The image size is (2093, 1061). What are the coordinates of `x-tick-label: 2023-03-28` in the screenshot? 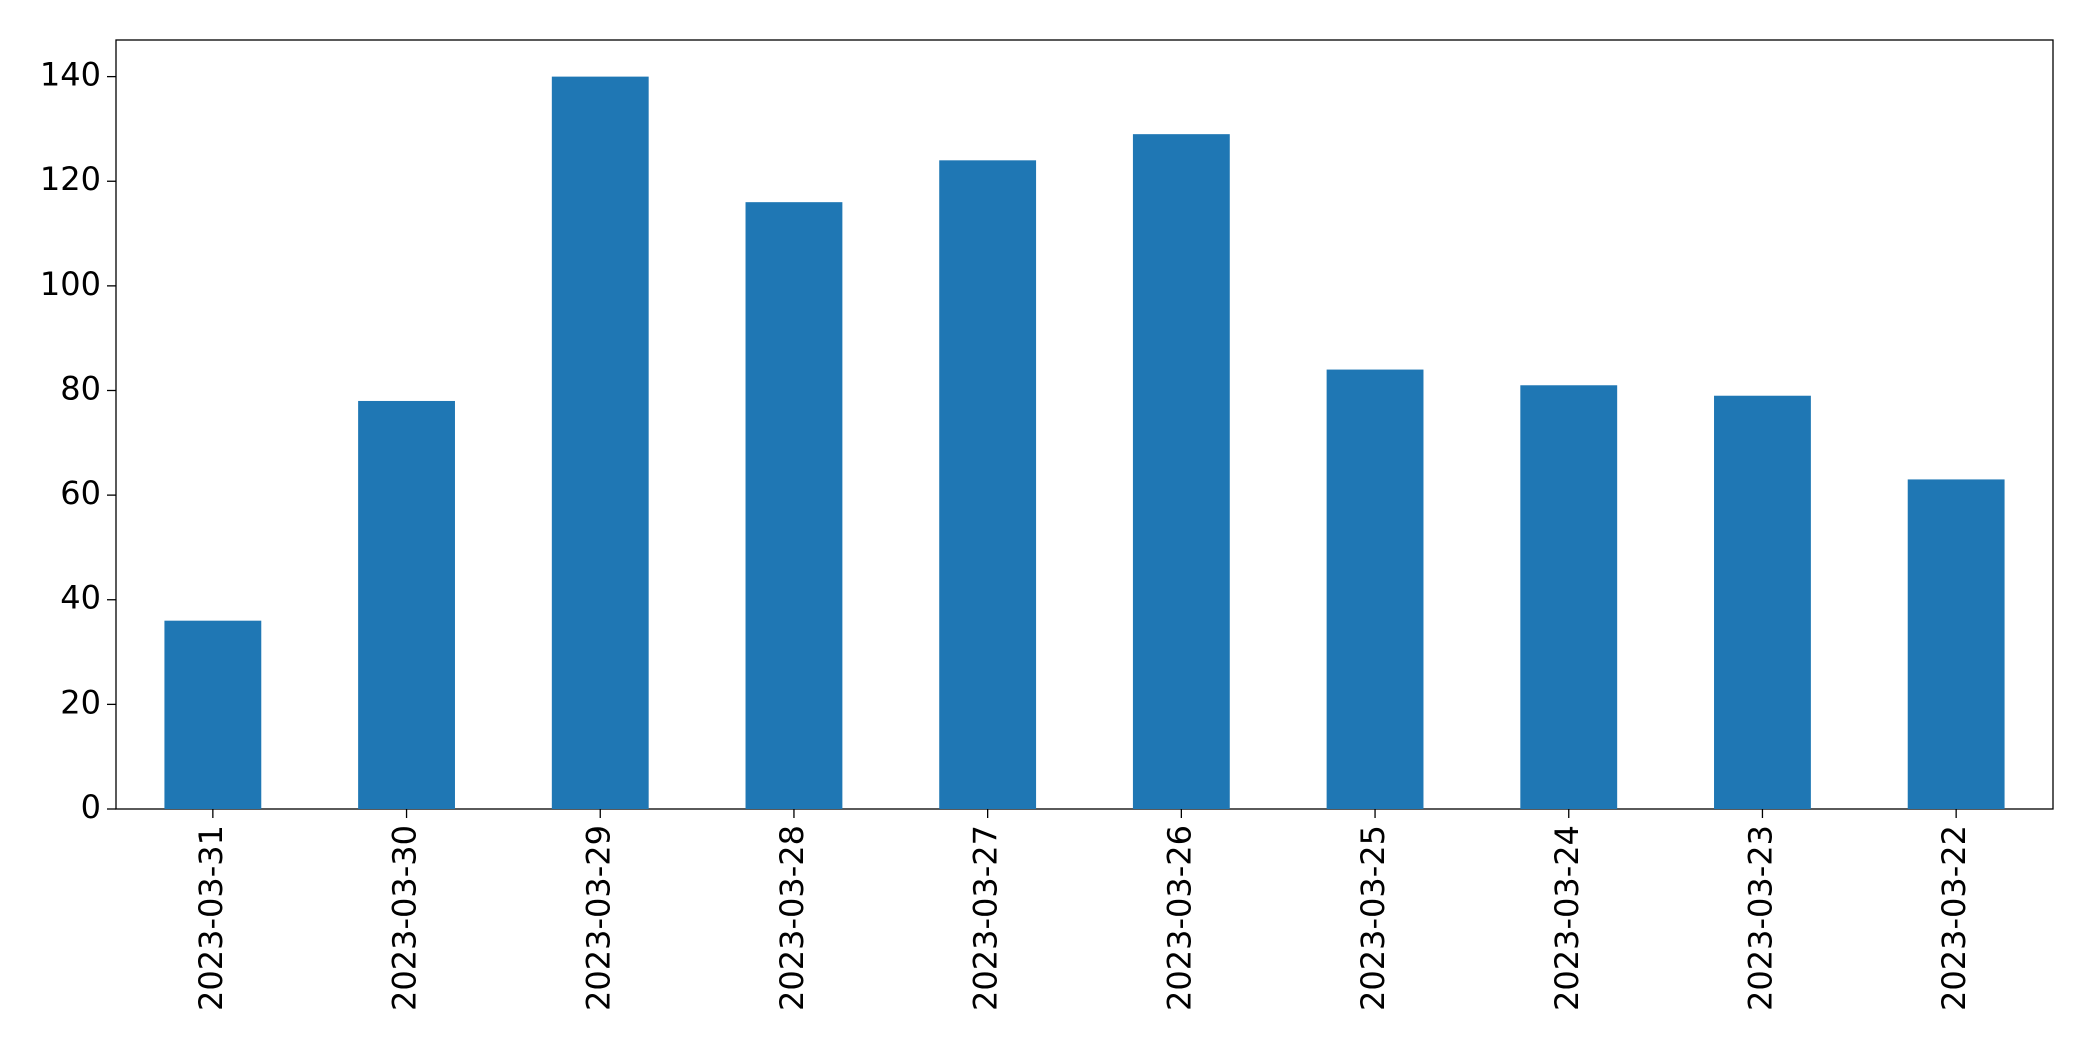 It's located at (792, 918).